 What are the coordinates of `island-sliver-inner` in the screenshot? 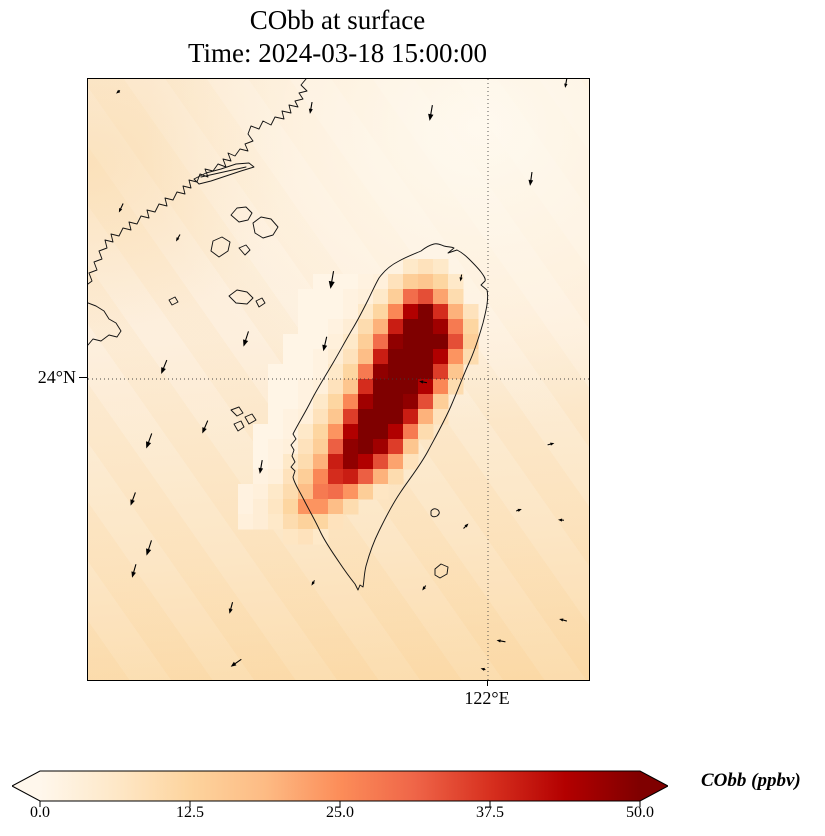 It's located at (223, 172).